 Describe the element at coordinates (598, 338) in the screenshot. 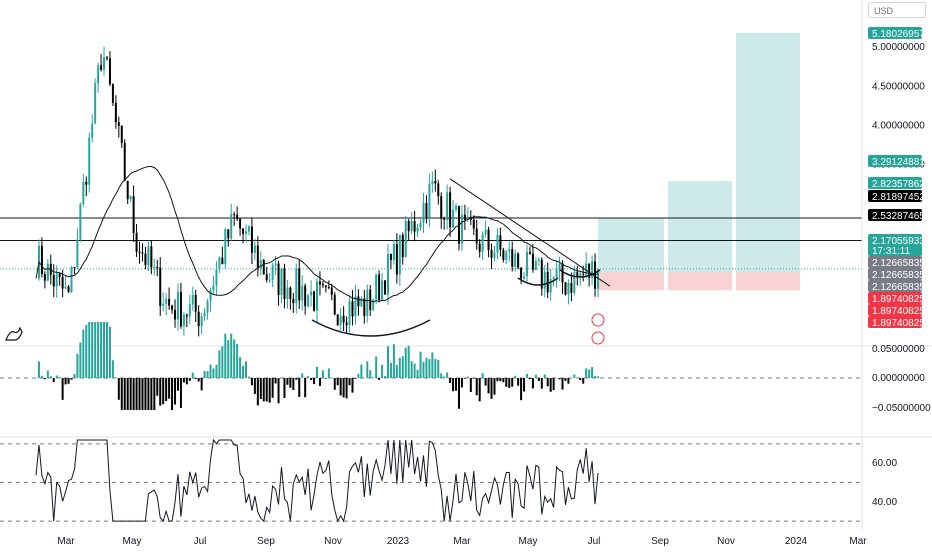

I see `flag-icon` at that location.